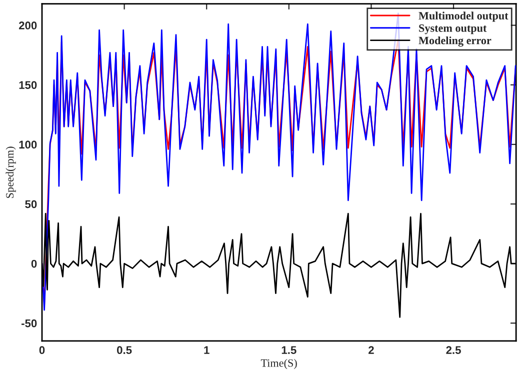  What do you see at coordinates (42, 350) in the screenshot?
I see `x-tick-label: 0` at bounding box center [42, 350].